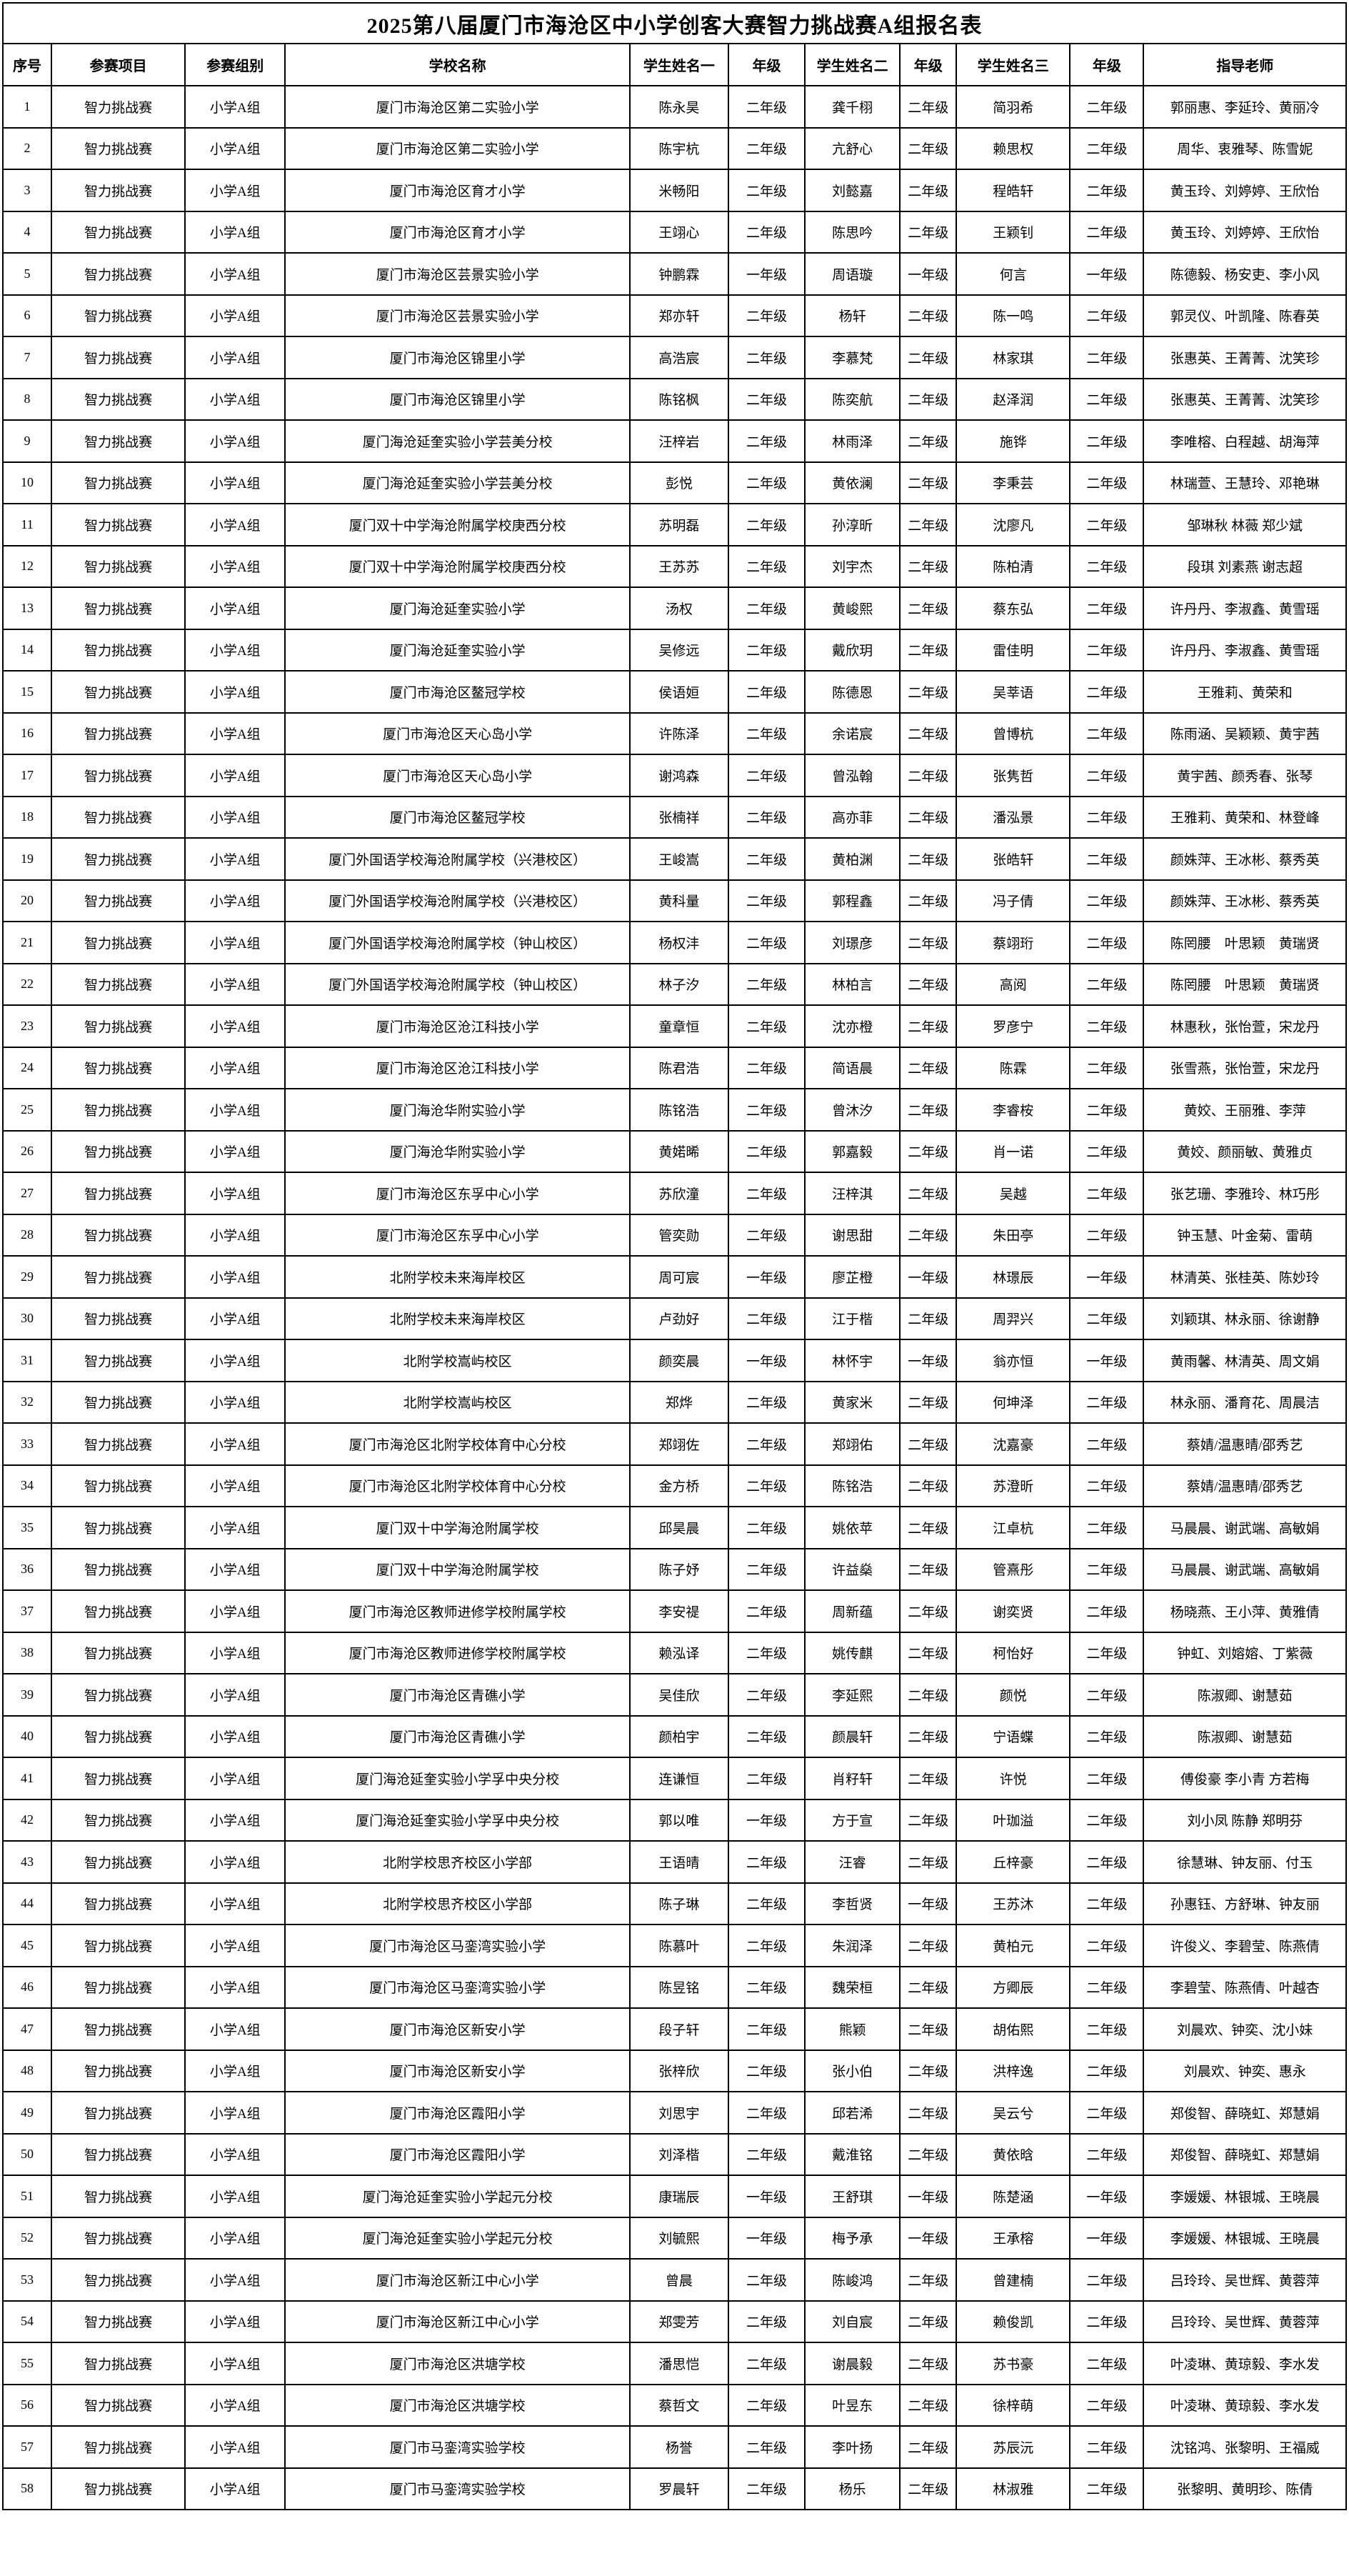 Image resolution: width=1349 pixels, height=2576 pixels. What do you see at coordinates (1013, 232) in the screenshot?
I see `cell-student3: 王颖钊` at bounding box center [1013, 232].